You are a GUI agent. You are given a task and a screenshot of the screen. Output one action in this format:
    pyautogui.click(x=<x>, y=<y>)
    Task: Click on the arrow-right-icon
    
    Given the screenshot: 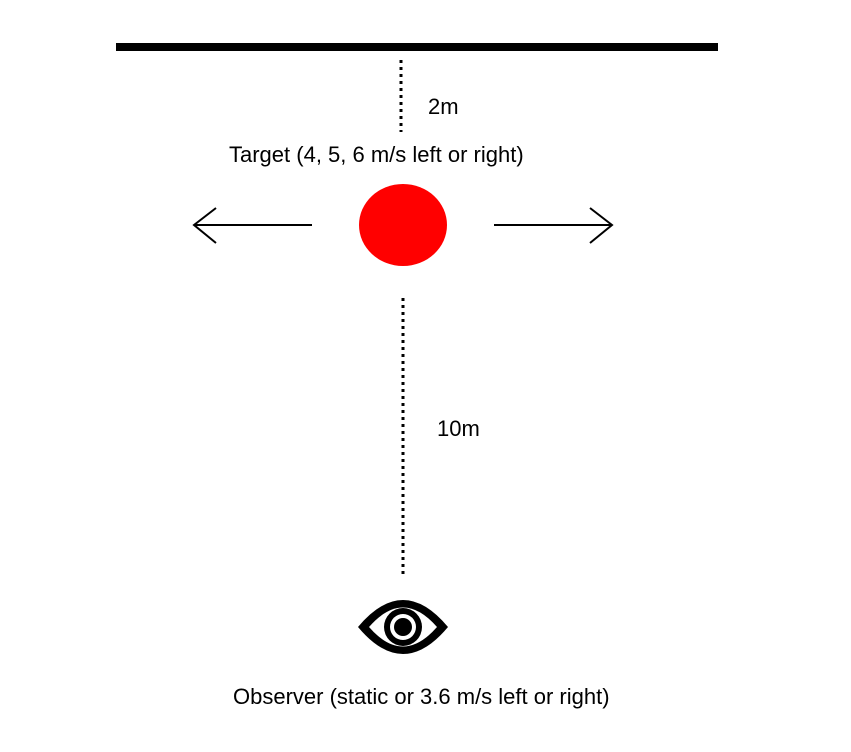 What is the action you would take?
    pyautogui.click(x=554, y=225)
    